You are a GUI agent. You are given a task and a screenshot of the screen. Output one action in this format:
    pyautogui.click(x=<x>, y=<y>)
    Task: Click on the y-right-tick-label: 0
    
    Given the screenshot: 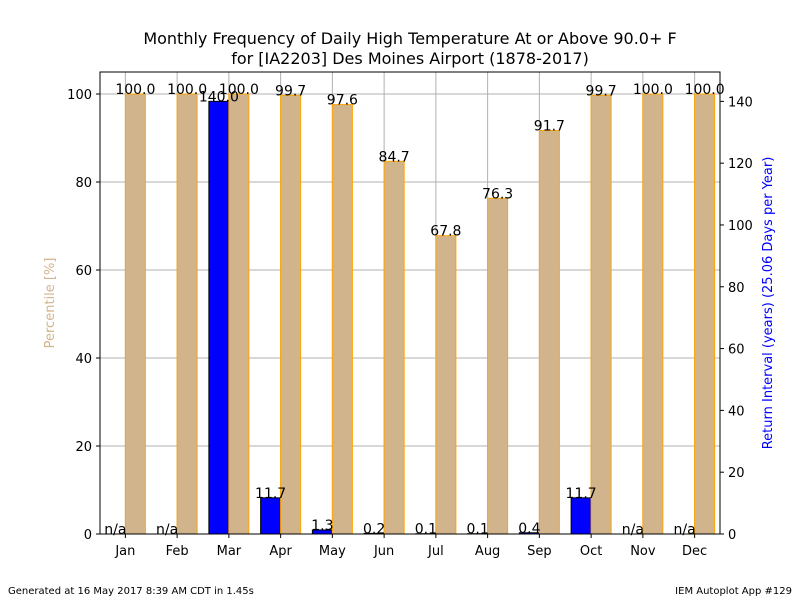 What is the action you would take?
    pyautogui.click(x=732, y=535)
    